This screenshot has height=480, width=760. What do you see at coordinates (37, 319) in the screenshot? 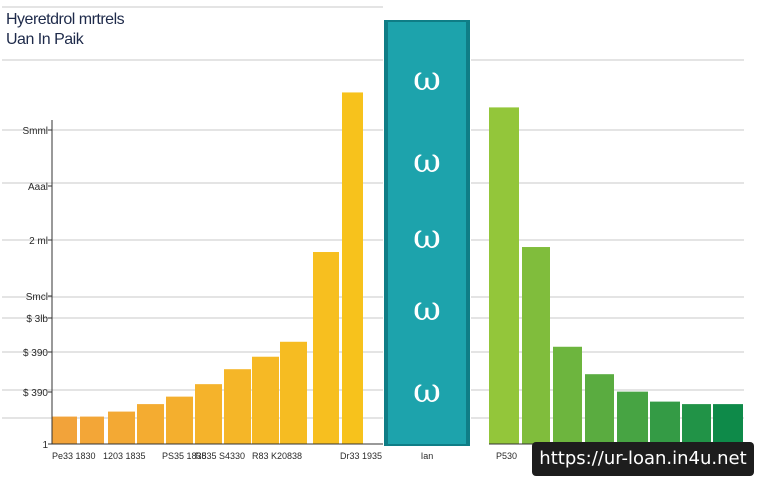
I see `y-tick-label: $ 3lb` at bounding box center [37, 319].